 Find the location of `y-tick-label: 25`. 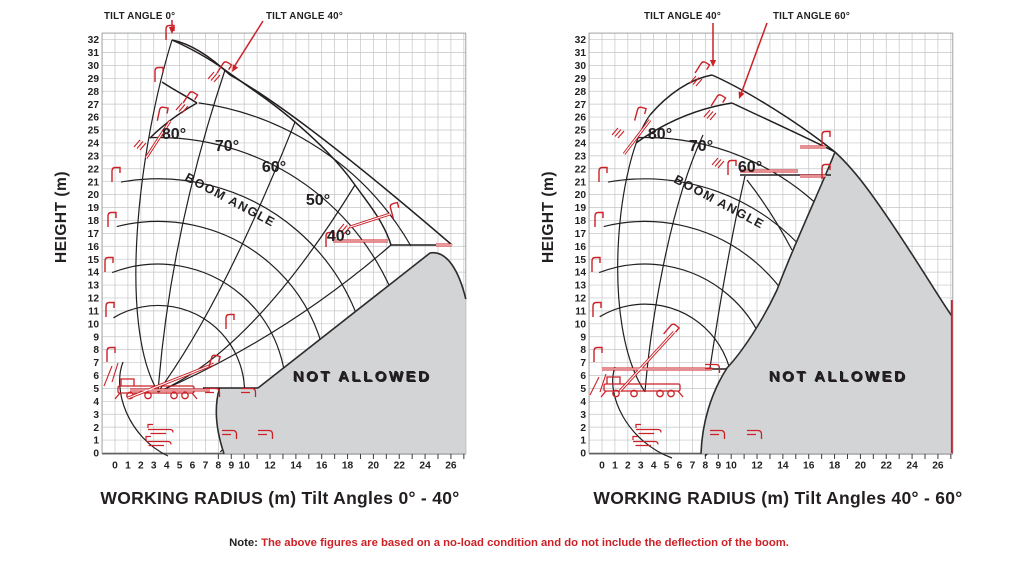

y-tick-label: 25 is located at coordinates (581, 131).